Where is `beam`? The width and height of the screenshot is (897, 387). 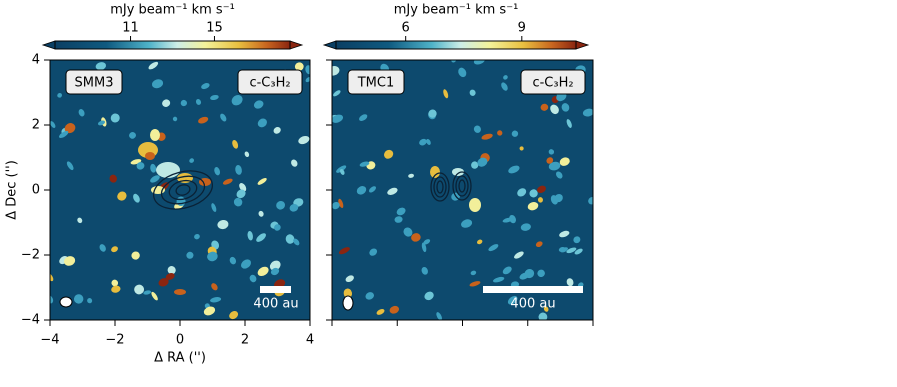 beam is located at coordinates (348, 303).